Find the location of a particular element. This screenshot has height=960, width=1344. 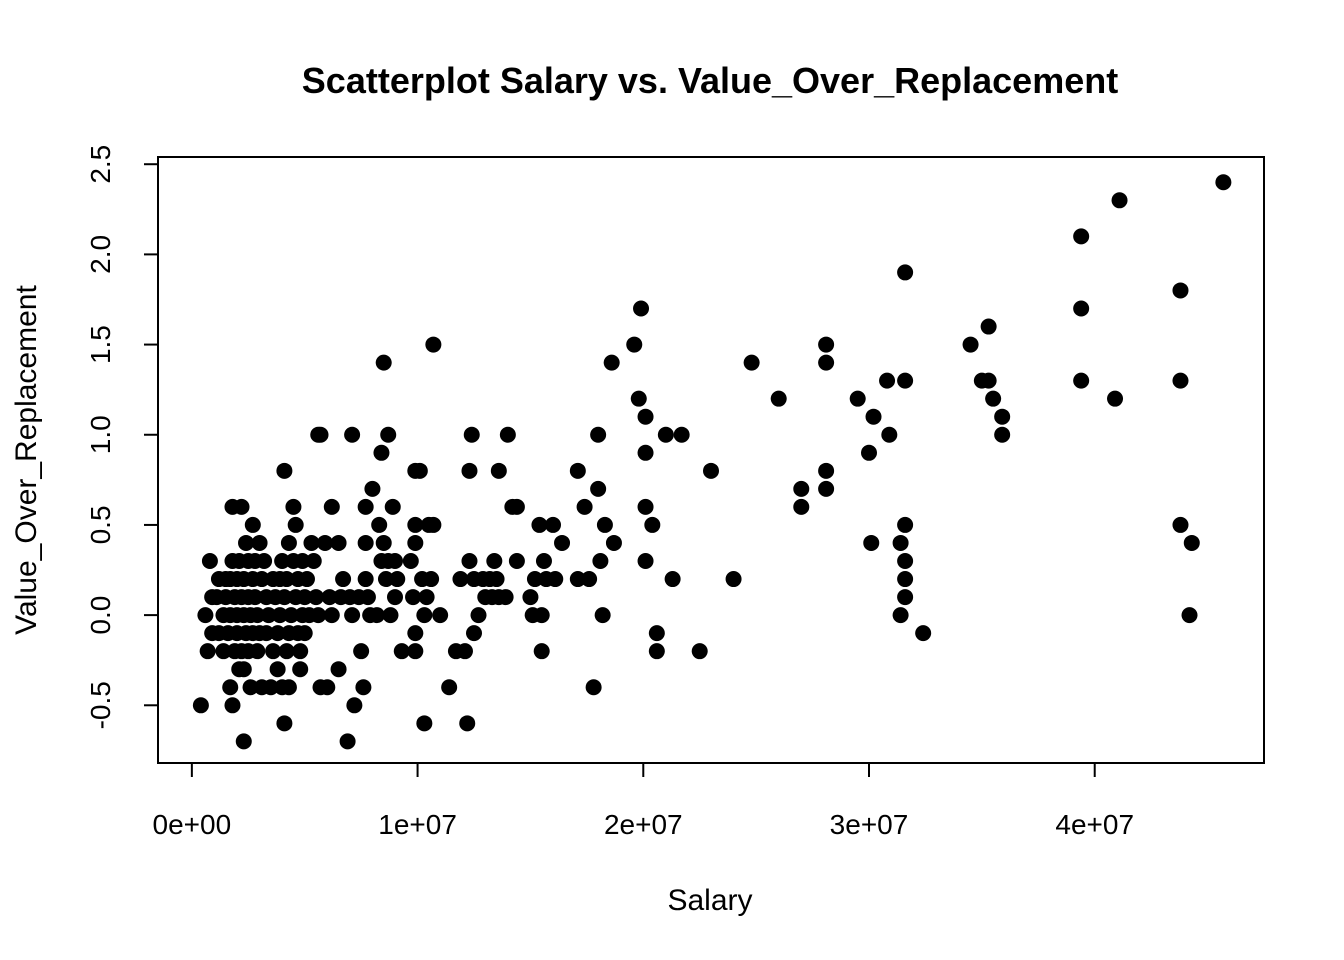

y-tick-label: 2.0 is located at coordinates (100, 254).